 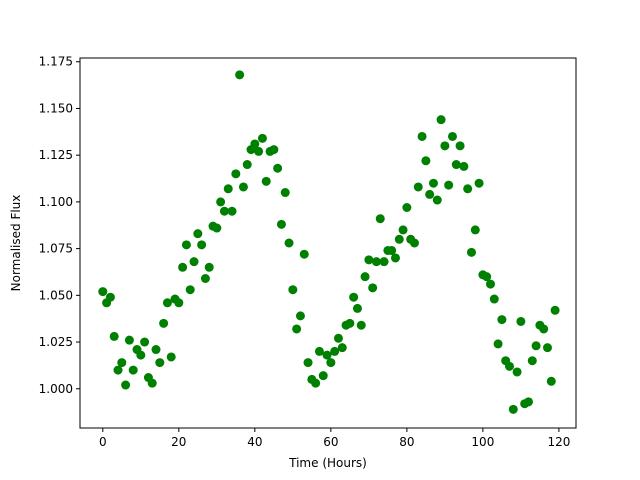 I want to click on x-tick-label: 20, so click(x=178, y=442).